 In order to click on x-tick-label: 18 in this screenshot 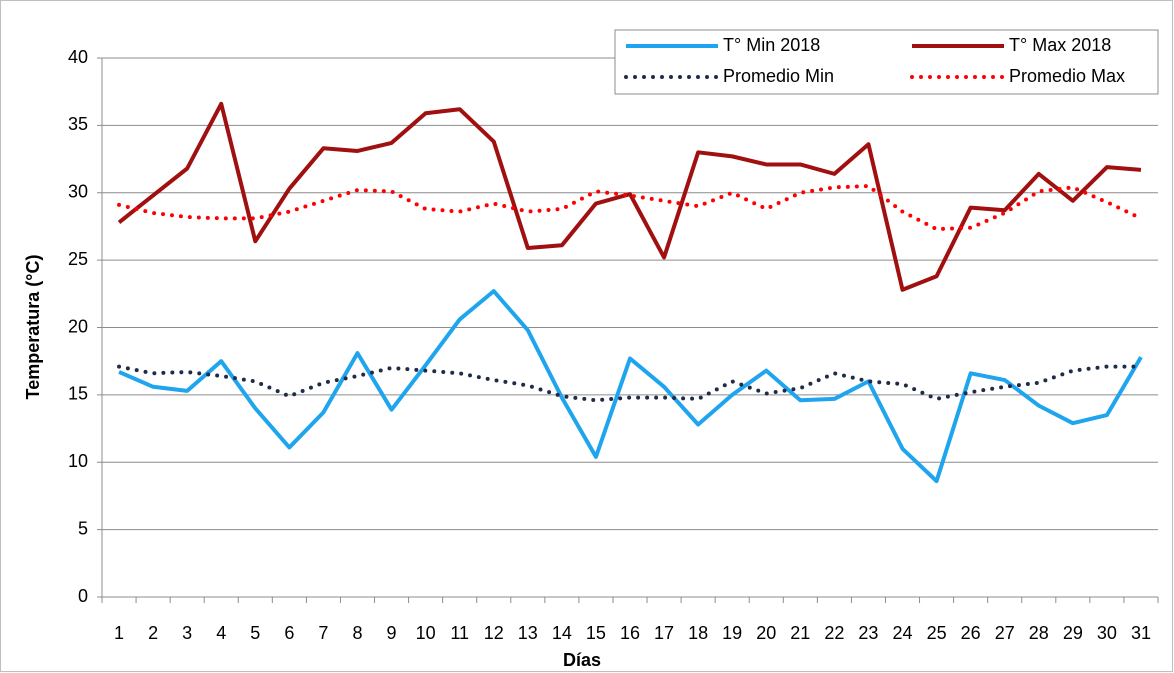, I will do `click(698, 633)`.